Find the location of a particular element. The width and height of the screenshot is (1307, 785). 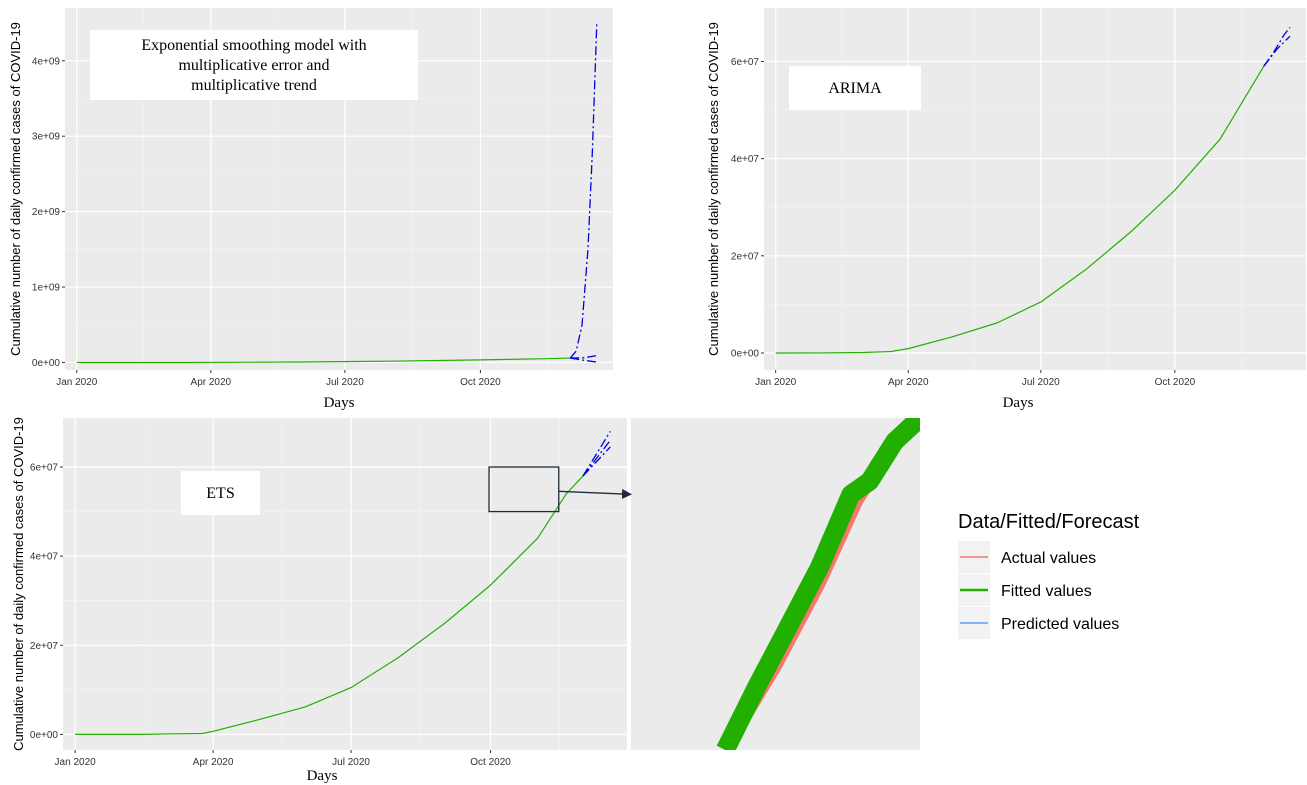

model-annotation-text: ETS is located at coordinates (220, 493).